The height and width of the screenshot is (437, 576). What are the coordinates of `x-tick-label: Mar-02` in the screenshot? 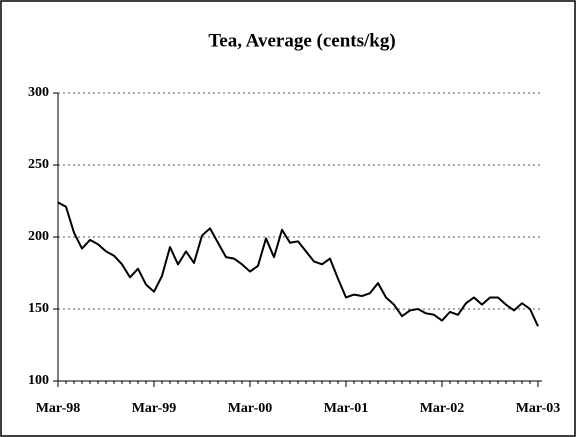 It's located at (442, 408).